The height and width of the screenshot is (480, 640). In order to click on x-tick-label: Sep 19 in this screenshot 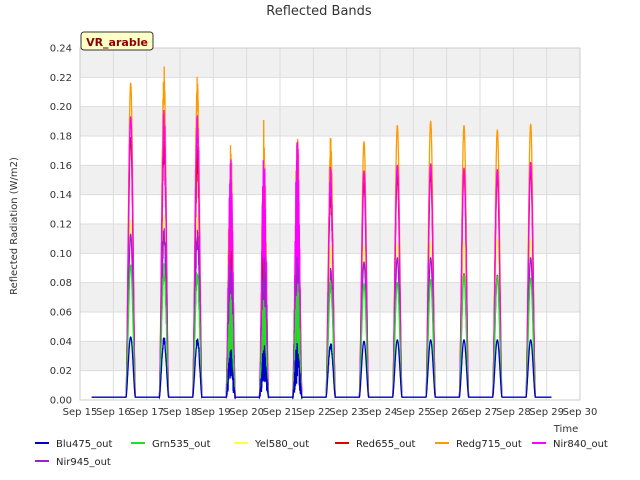, I will do `click(213, 412)`.